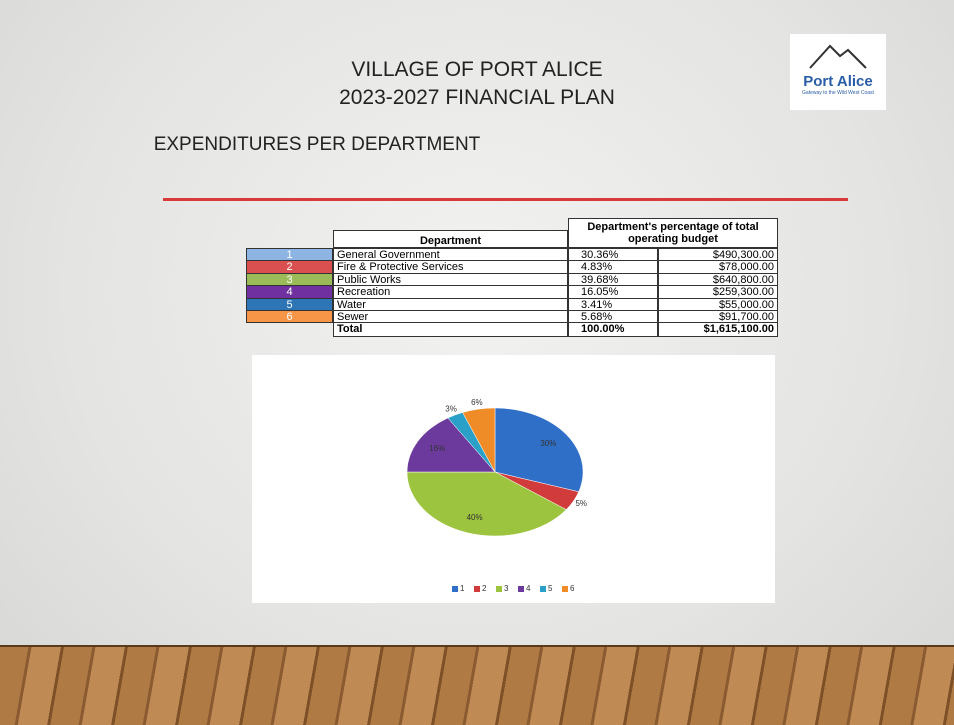  What do you see at coordinates (289, 292) in the screenshot?
I see `row-number: 4` at bounding box center [289, 292].